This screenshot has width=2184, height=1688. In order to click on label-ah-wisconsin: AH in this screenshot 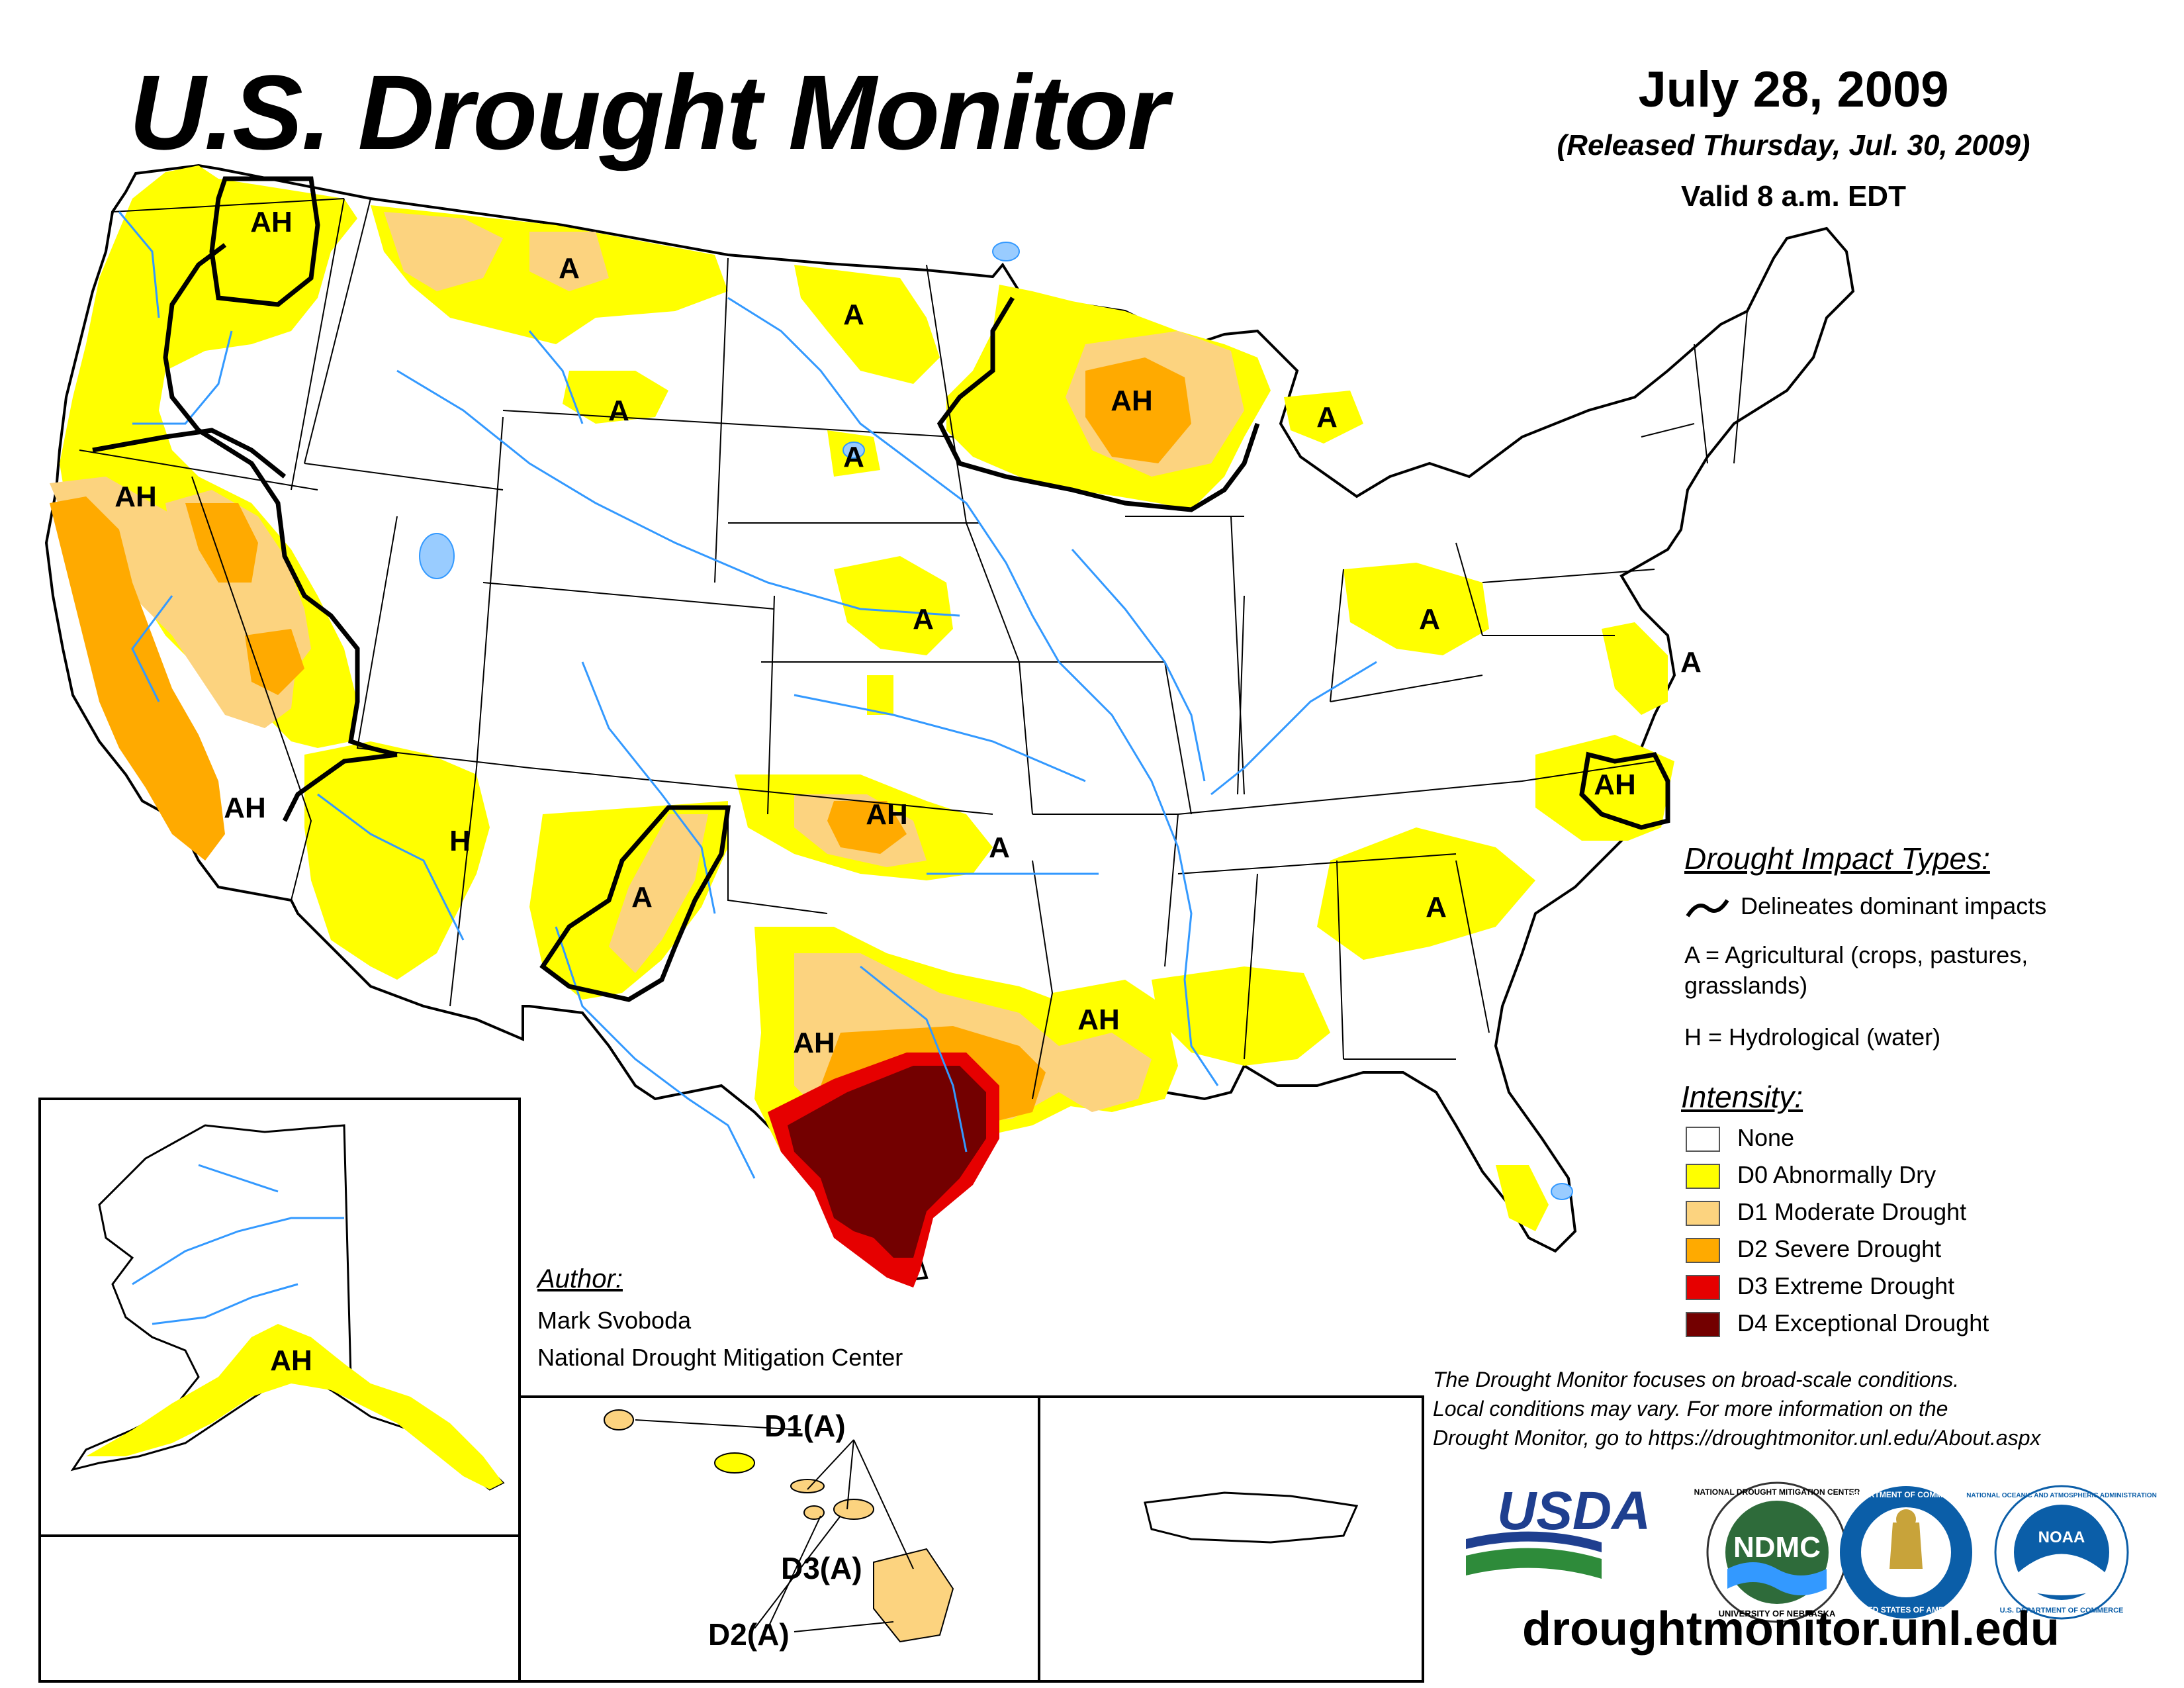, I will do `click(1132, 401)`.